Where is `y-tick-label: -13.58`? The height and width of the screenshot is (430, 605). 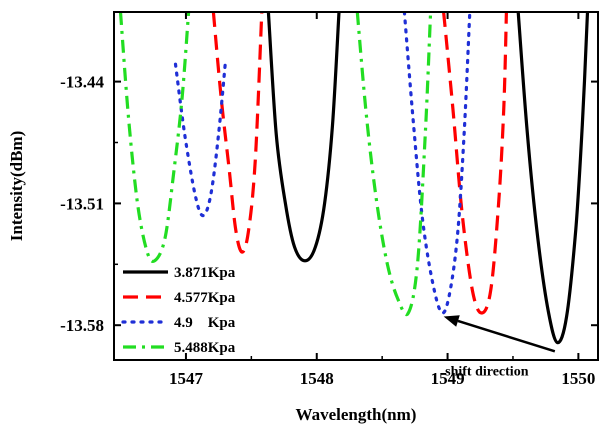
y-tick-label: -13.58 is located at coordinates (82, 325).